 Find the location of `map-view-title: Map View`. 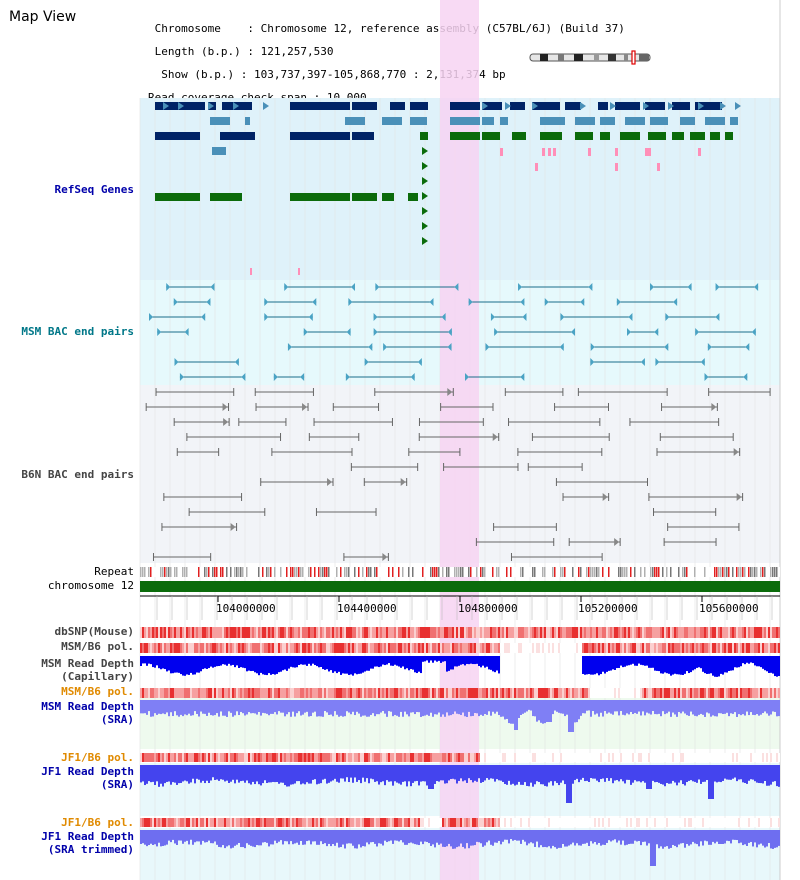

map-view-title: Map View is located at coordinates (43, 17).